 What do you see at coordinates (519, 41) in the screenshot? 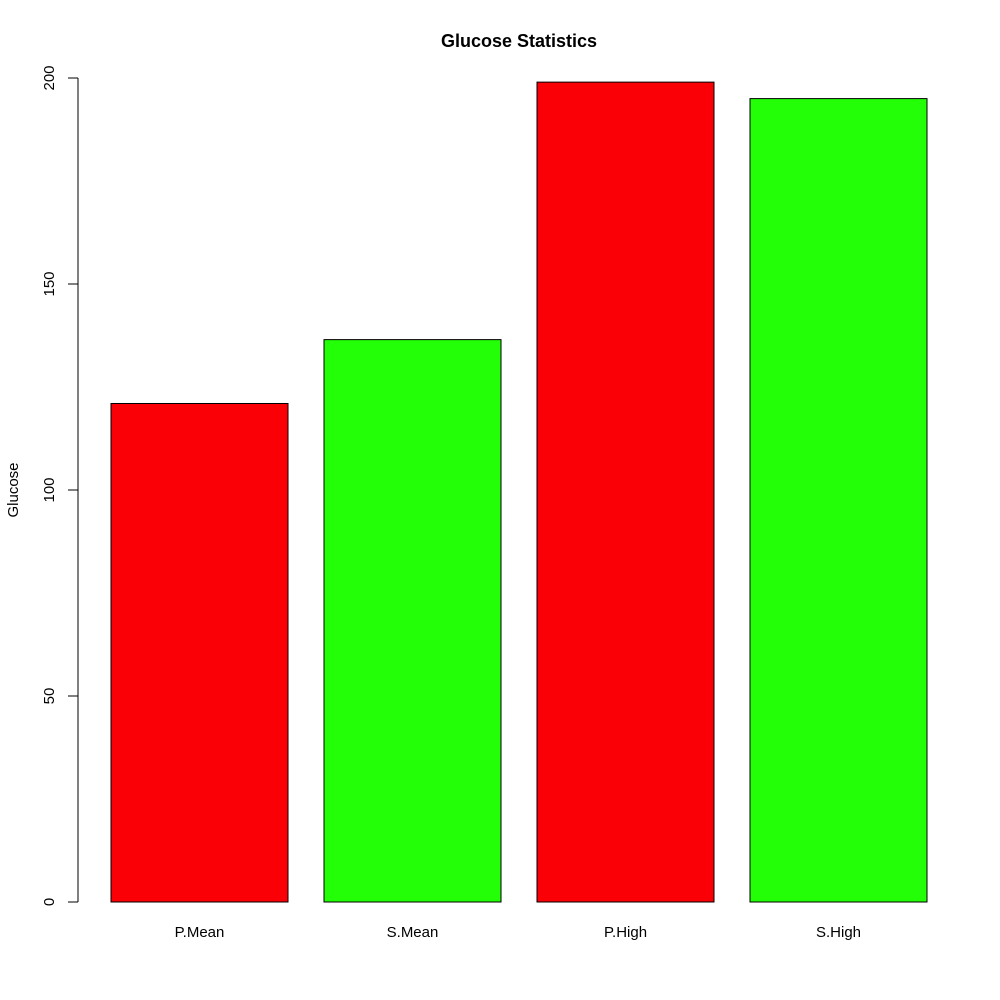
I see `chart-title: Glucose Statistics` at bounding box center [519, 41].